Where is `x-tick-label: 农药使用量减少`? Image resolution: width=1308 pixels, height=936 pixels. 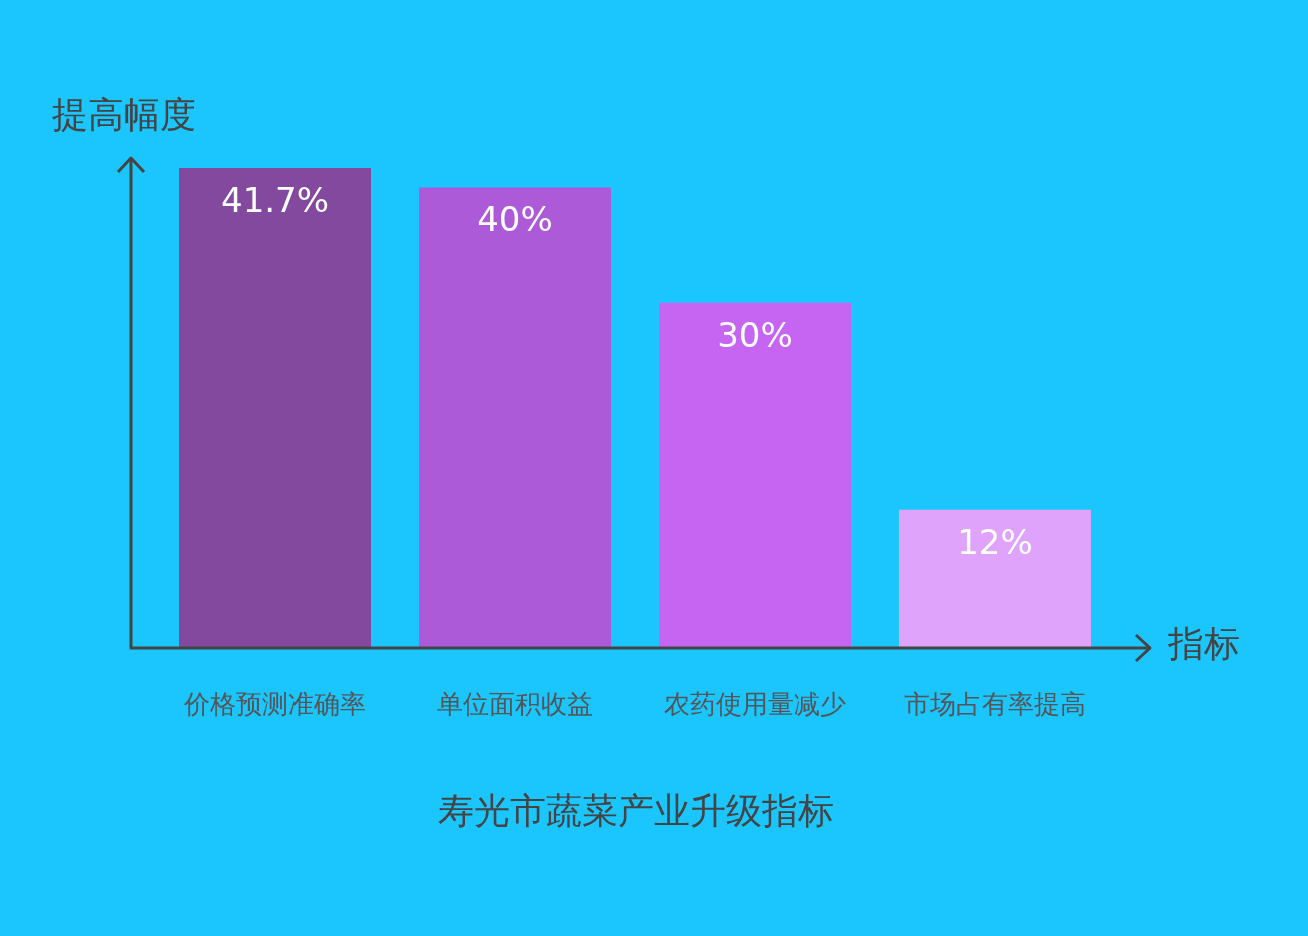
x-tick-label: 农药使用量减少 is located at coordinates (755, 703).